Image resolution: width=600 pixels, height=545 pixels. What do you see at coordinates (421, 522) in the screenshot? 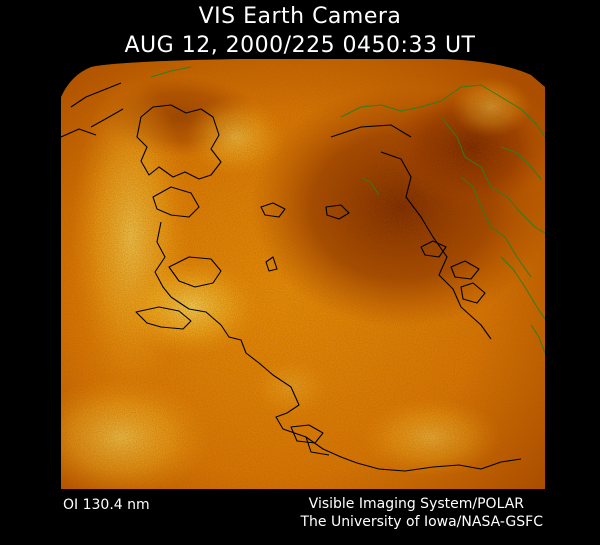
I see `institution-label: The University of Iowa/NASA-GSFC` at bounding box center [421, 522].